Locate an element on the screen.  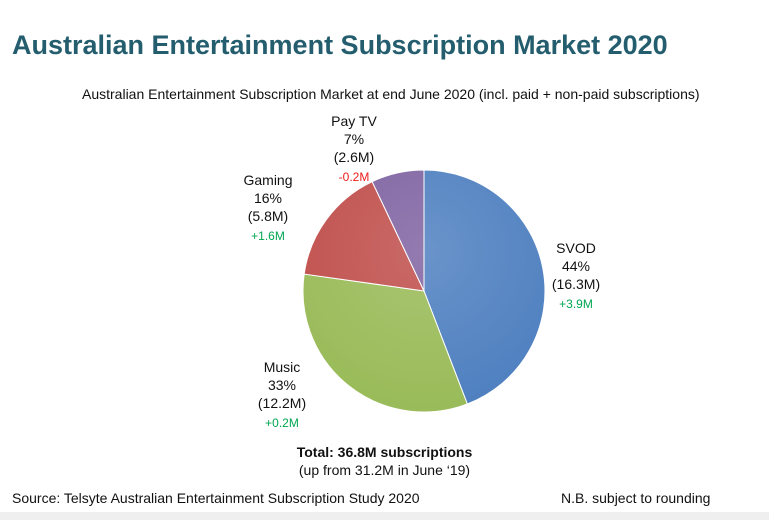
slice-change: +1.6M is located at coordinates (268, 236).